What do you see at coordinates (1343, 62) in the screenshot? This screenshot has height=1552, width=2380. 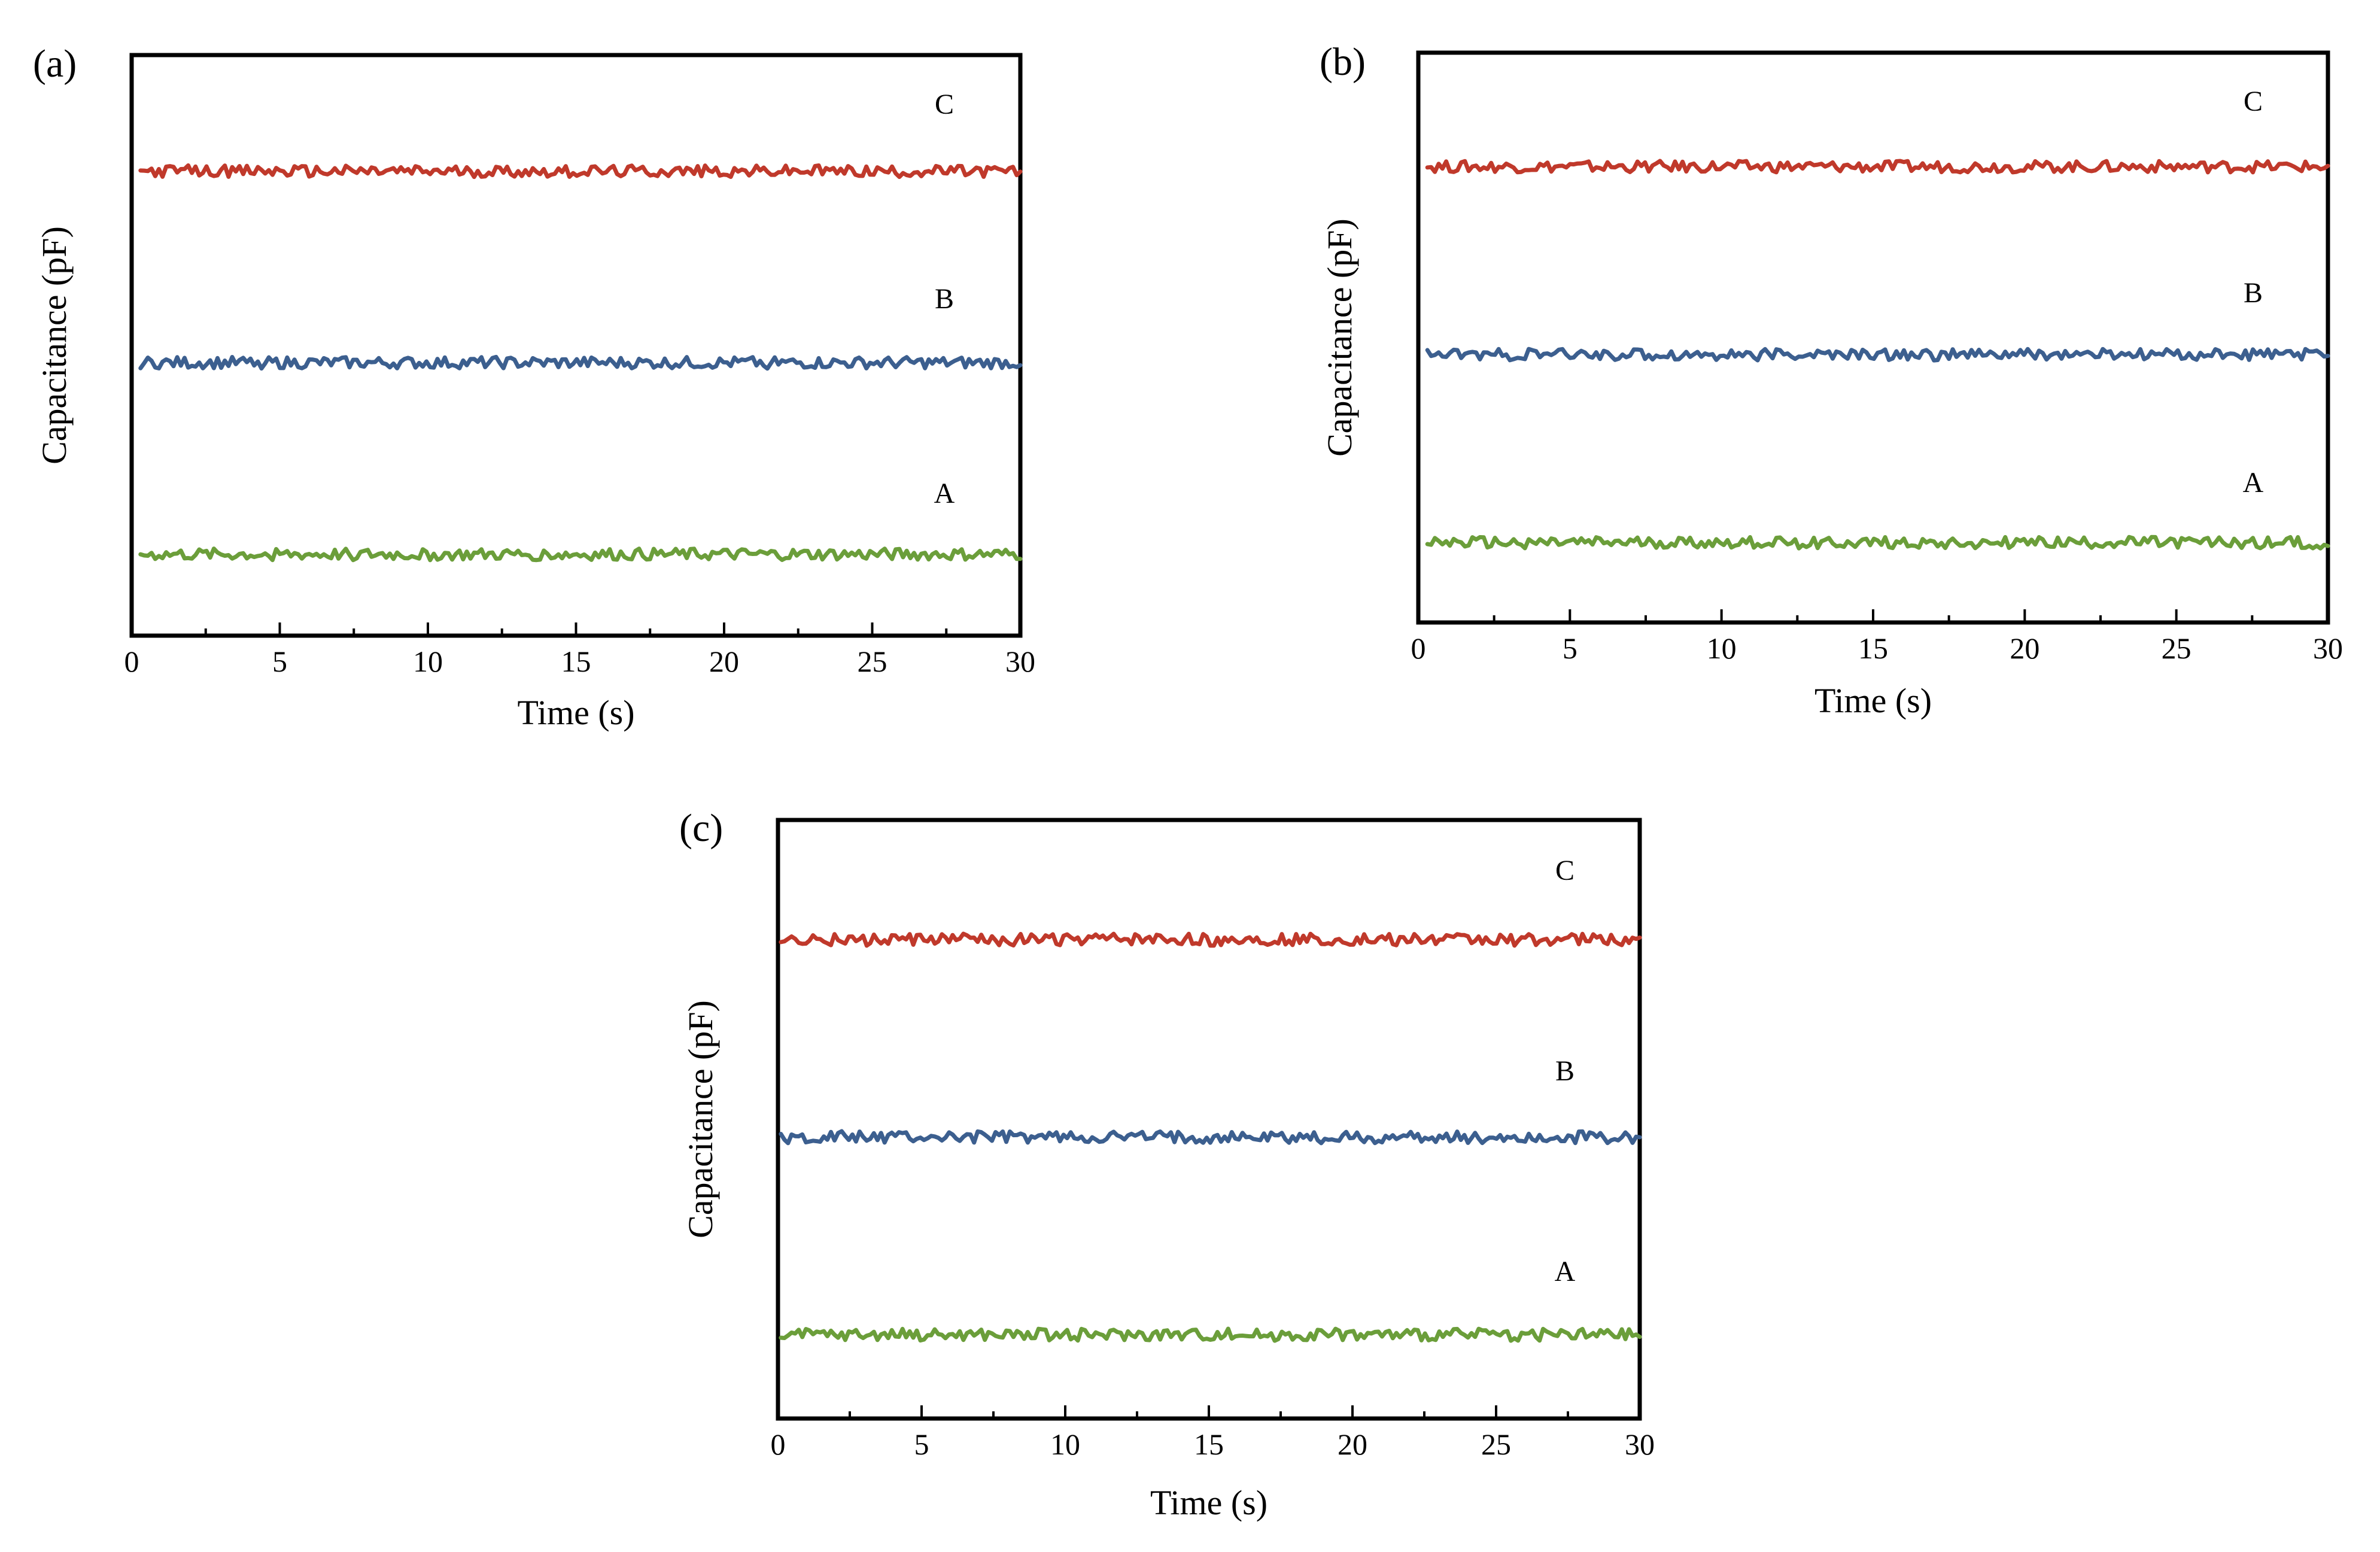 I see `panel-label: (b)` at bounding box center [1343, 62].